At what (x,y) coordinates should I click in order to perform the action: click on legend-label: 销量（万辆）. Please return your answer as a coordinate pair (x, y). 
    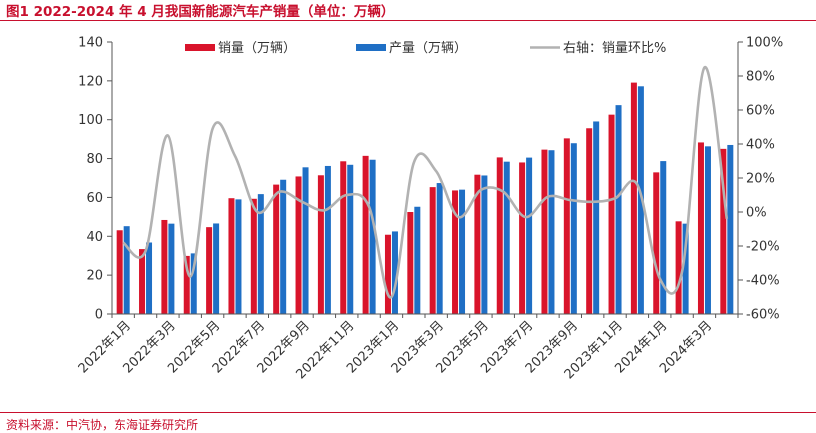
    Looking at the image, I should click on (257, 48).